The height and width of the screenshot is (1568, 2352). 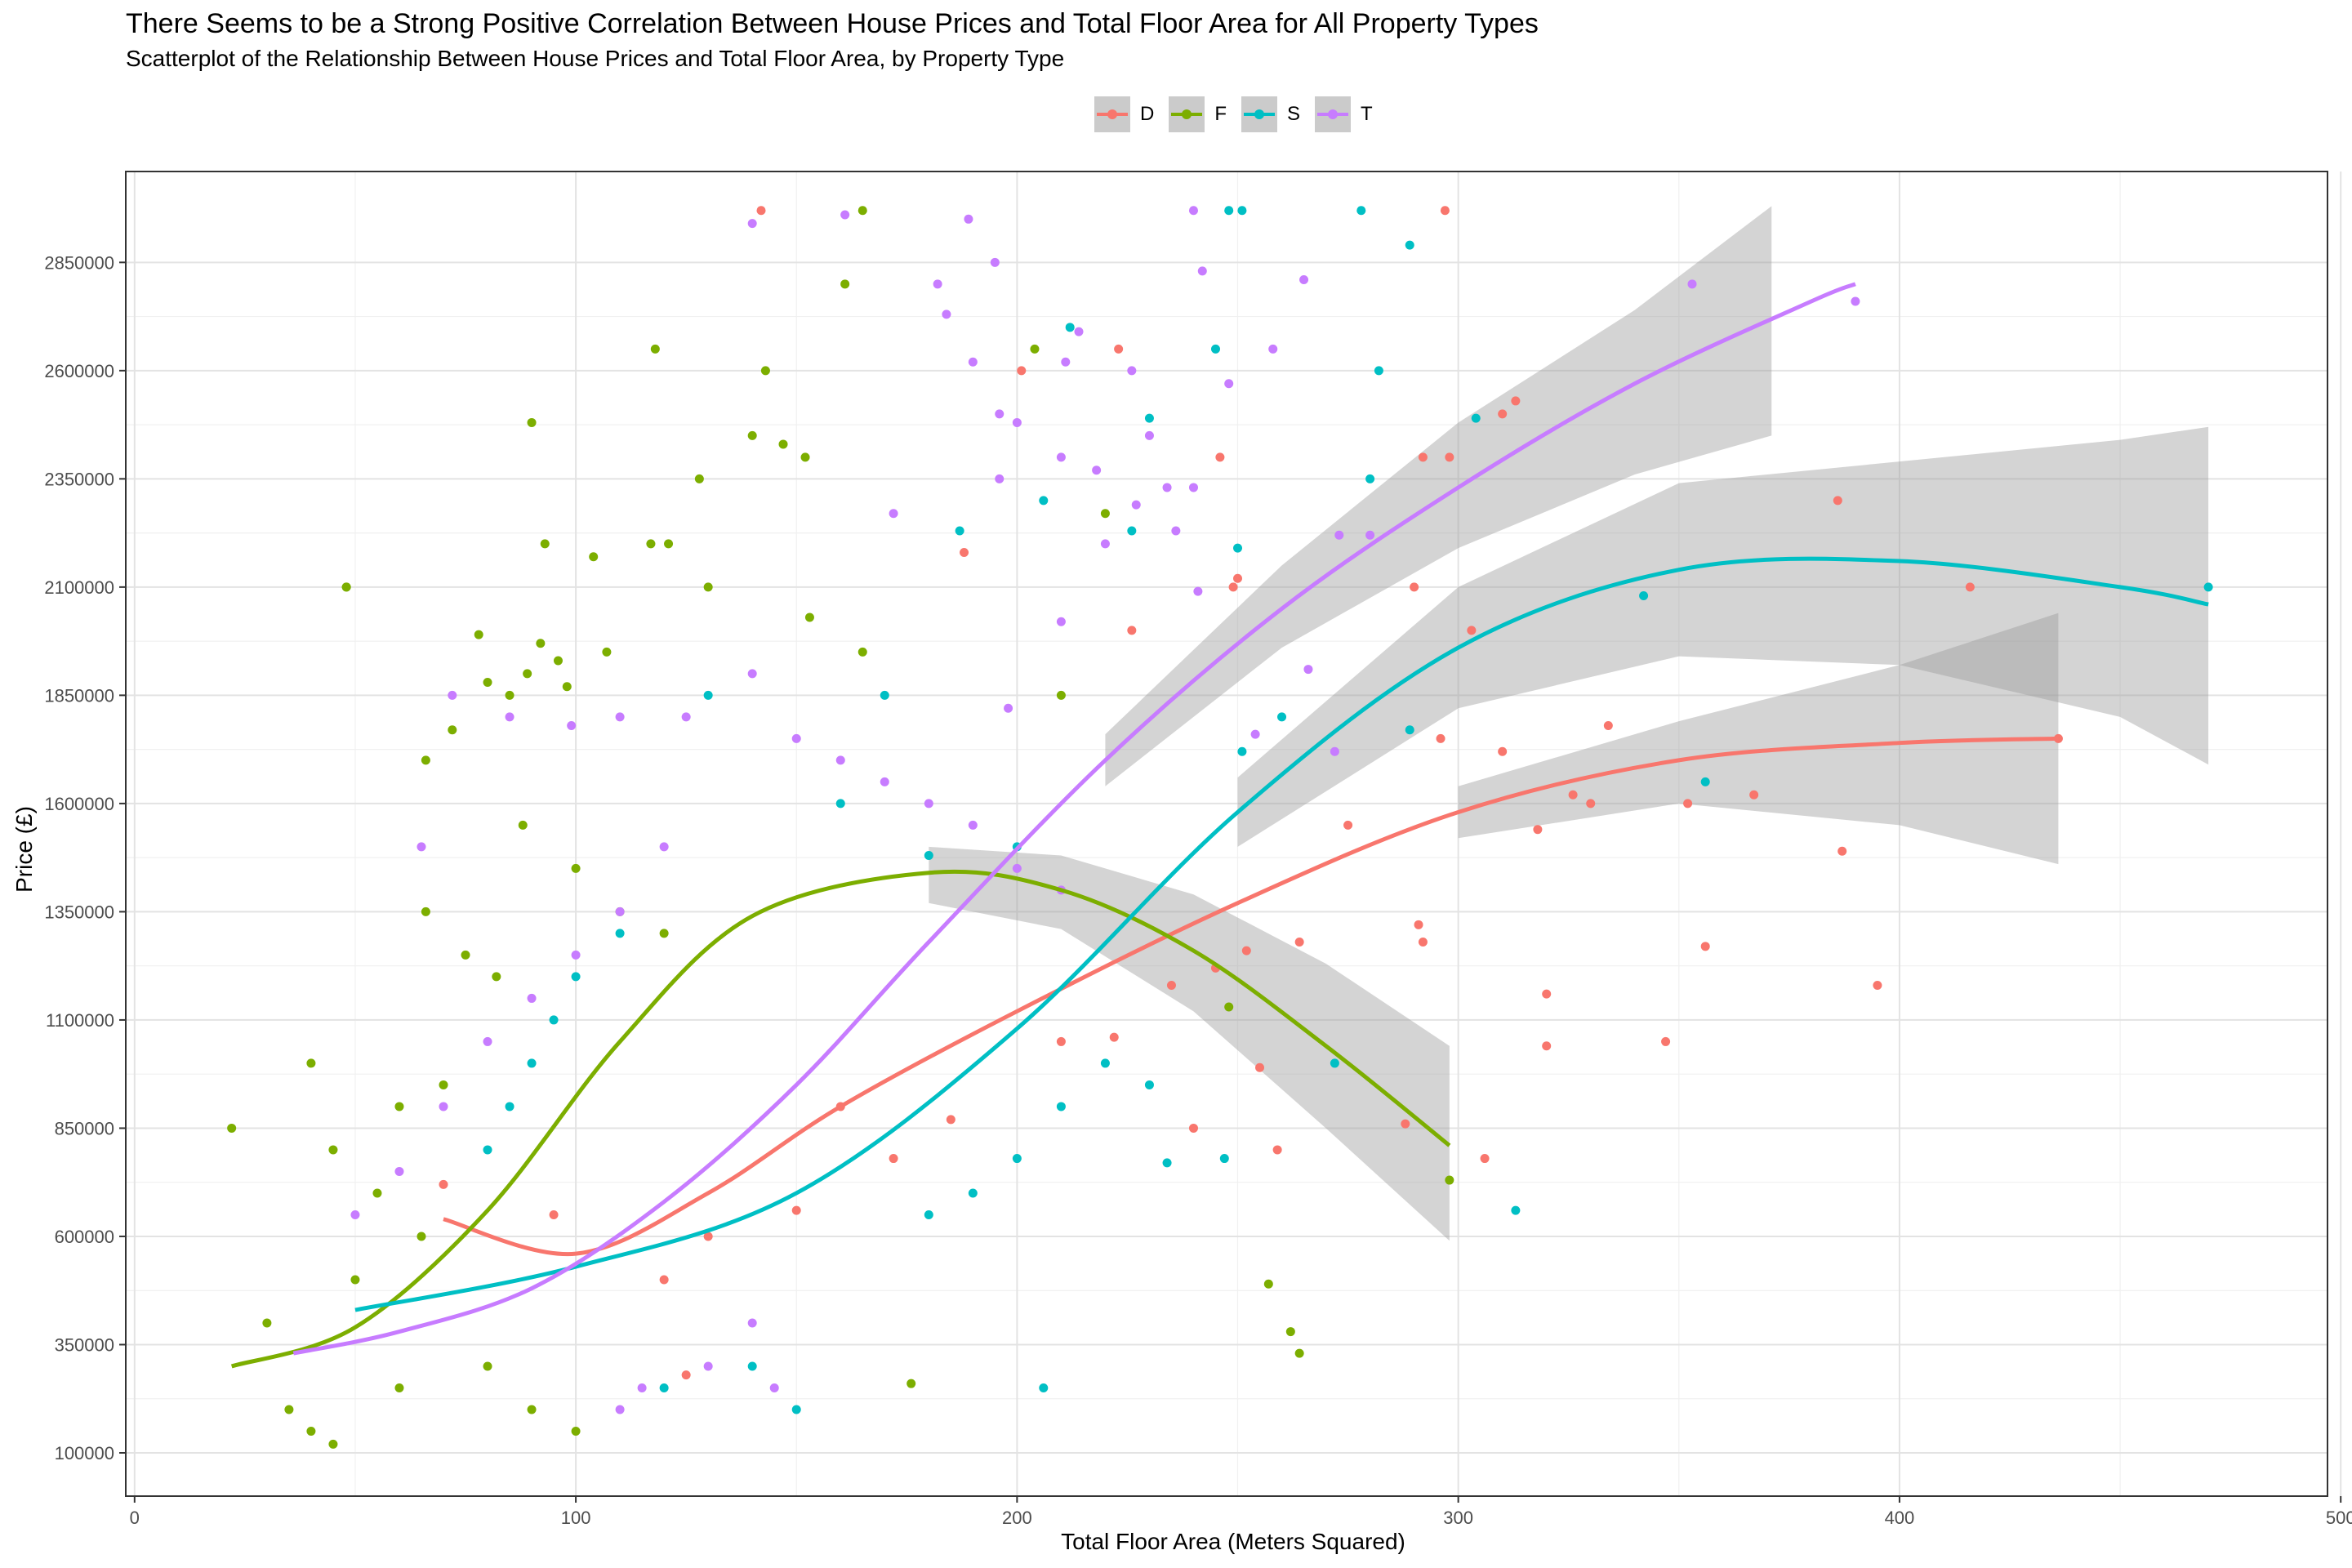 I want to click on legend-key-t, so click(x=1333, y=114).